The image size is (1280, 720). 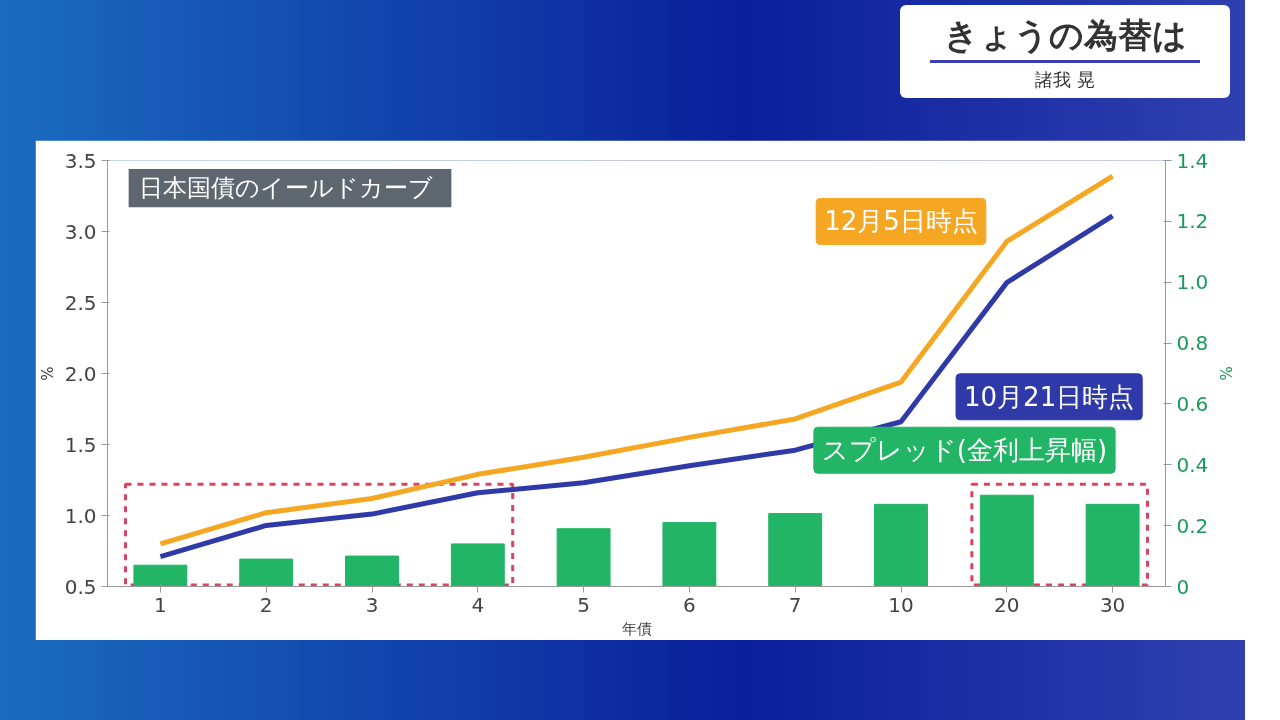 What do you see at coordinates (901, 604) in the screenshot?
I see `x-tick-label: 10` at bounding box center [901, 604].